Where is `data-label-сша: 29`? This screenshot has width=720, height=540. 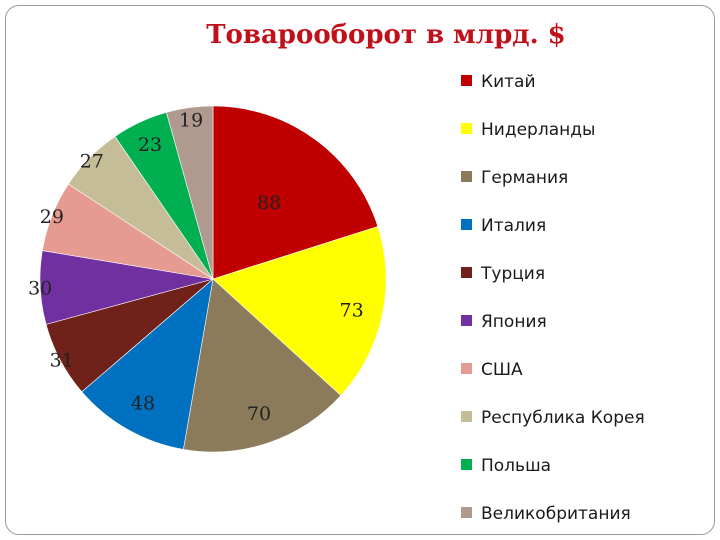 data-label-сша: 29 is located at coordinates (52, 217).